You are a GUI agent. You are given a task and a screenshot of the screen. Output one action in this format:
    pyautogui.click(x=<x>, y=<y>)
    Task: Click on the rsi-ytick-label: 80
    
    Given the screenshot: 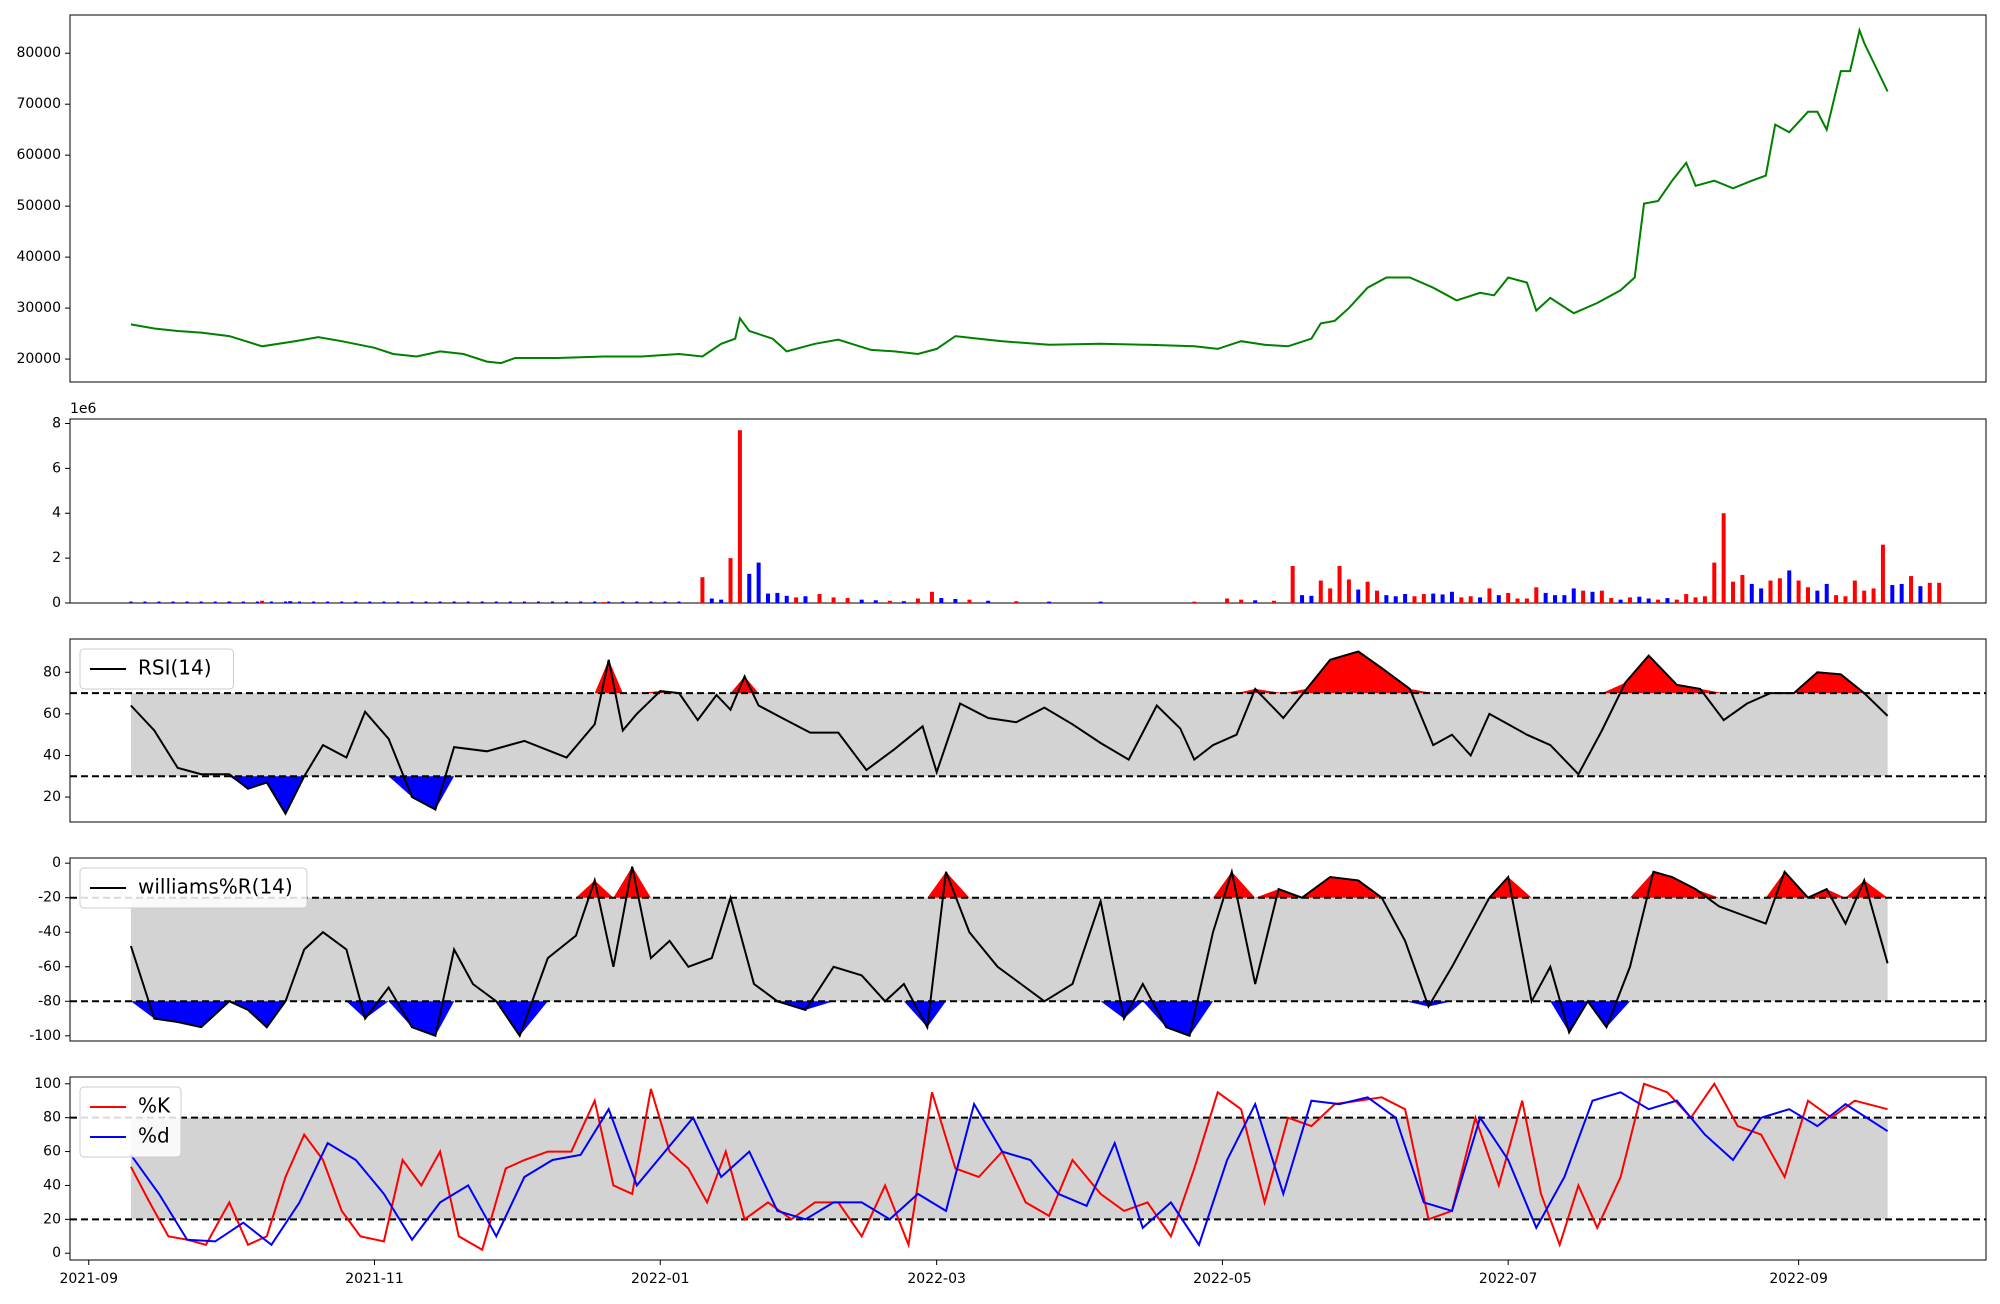 What is the action you would take?
    pyautogui.click(x=52, y=672)
    